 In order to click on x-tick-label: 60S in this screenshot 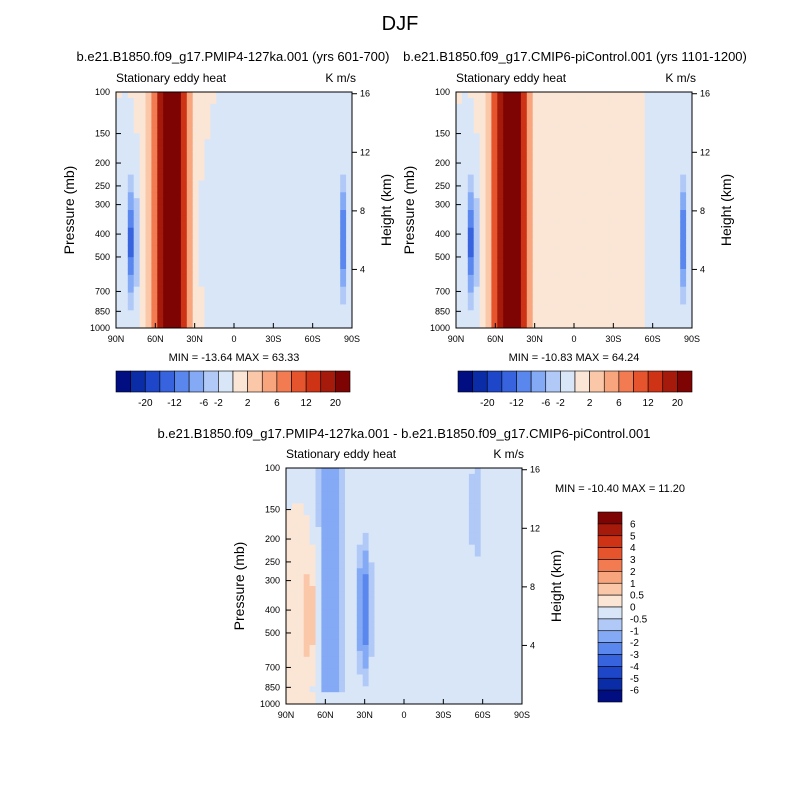, I will do `click(313, 339)`.